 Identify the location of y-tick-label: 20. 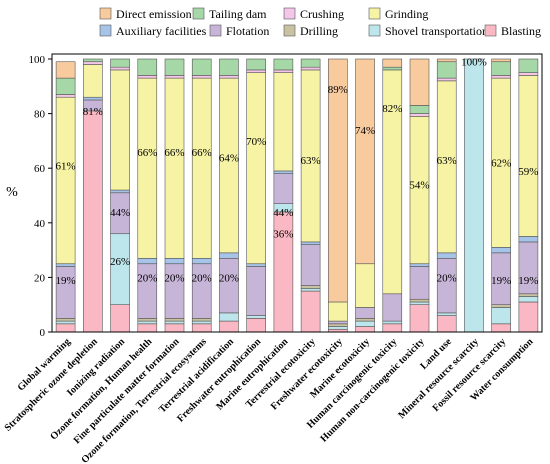
(40, 278).